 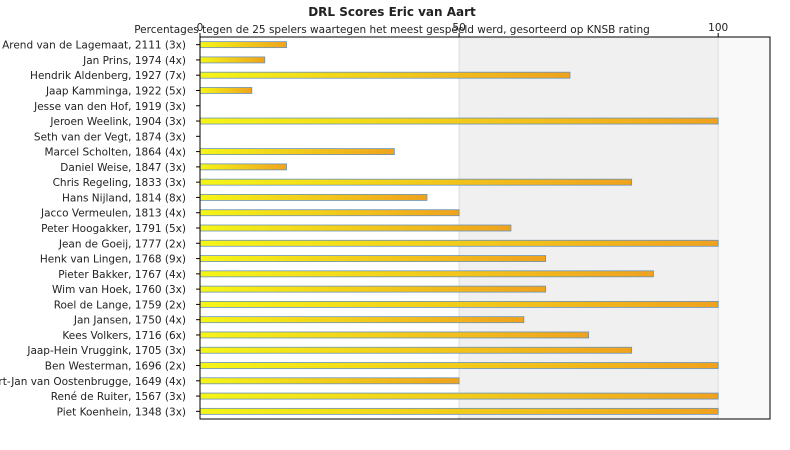 I want to click on category-label: Peter Hoogakker, 1791 (5x), so click(x=113, y=229).